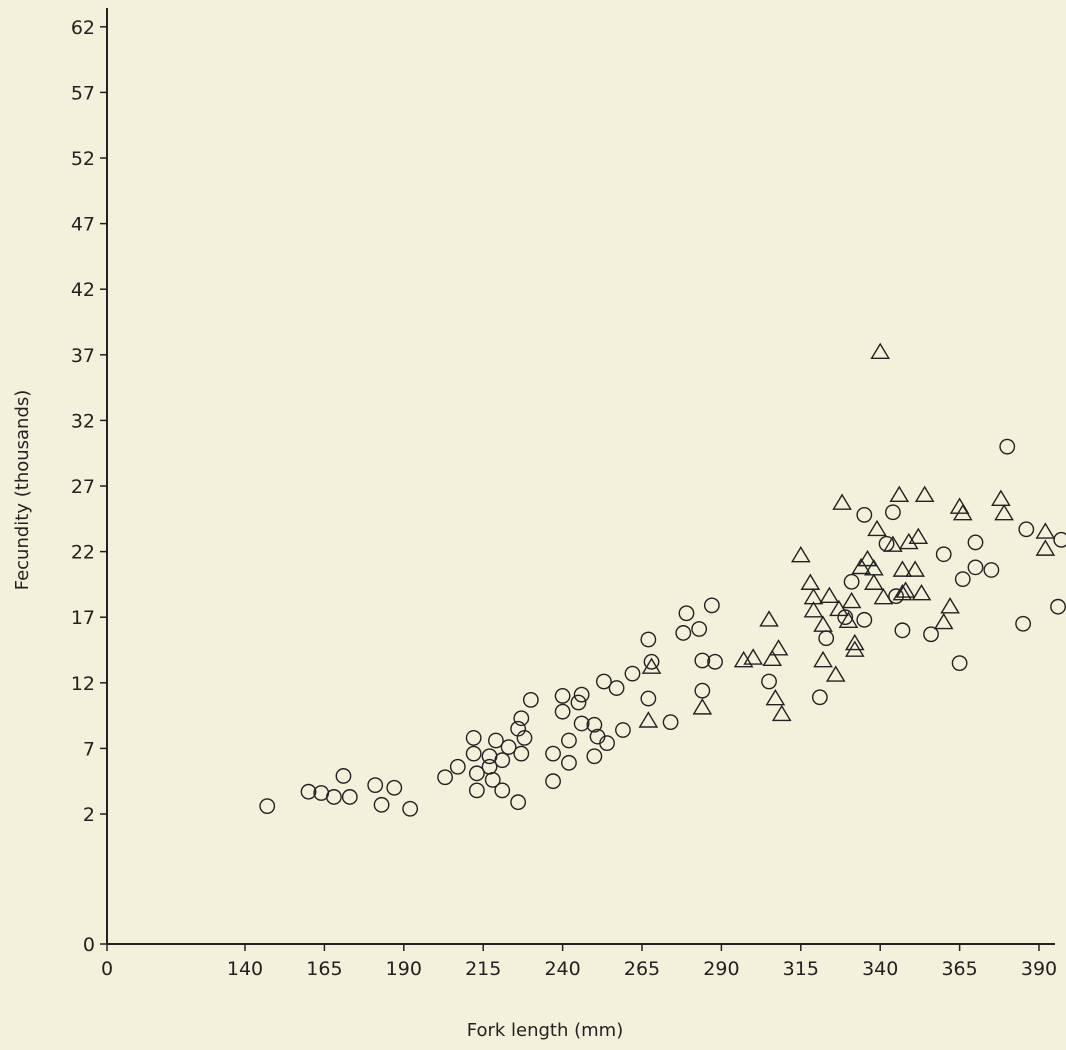  What do you see at coordinates (721, 969) in the screenshot?
I see `x-tick-label: 290` at bounding box center [721, 969].